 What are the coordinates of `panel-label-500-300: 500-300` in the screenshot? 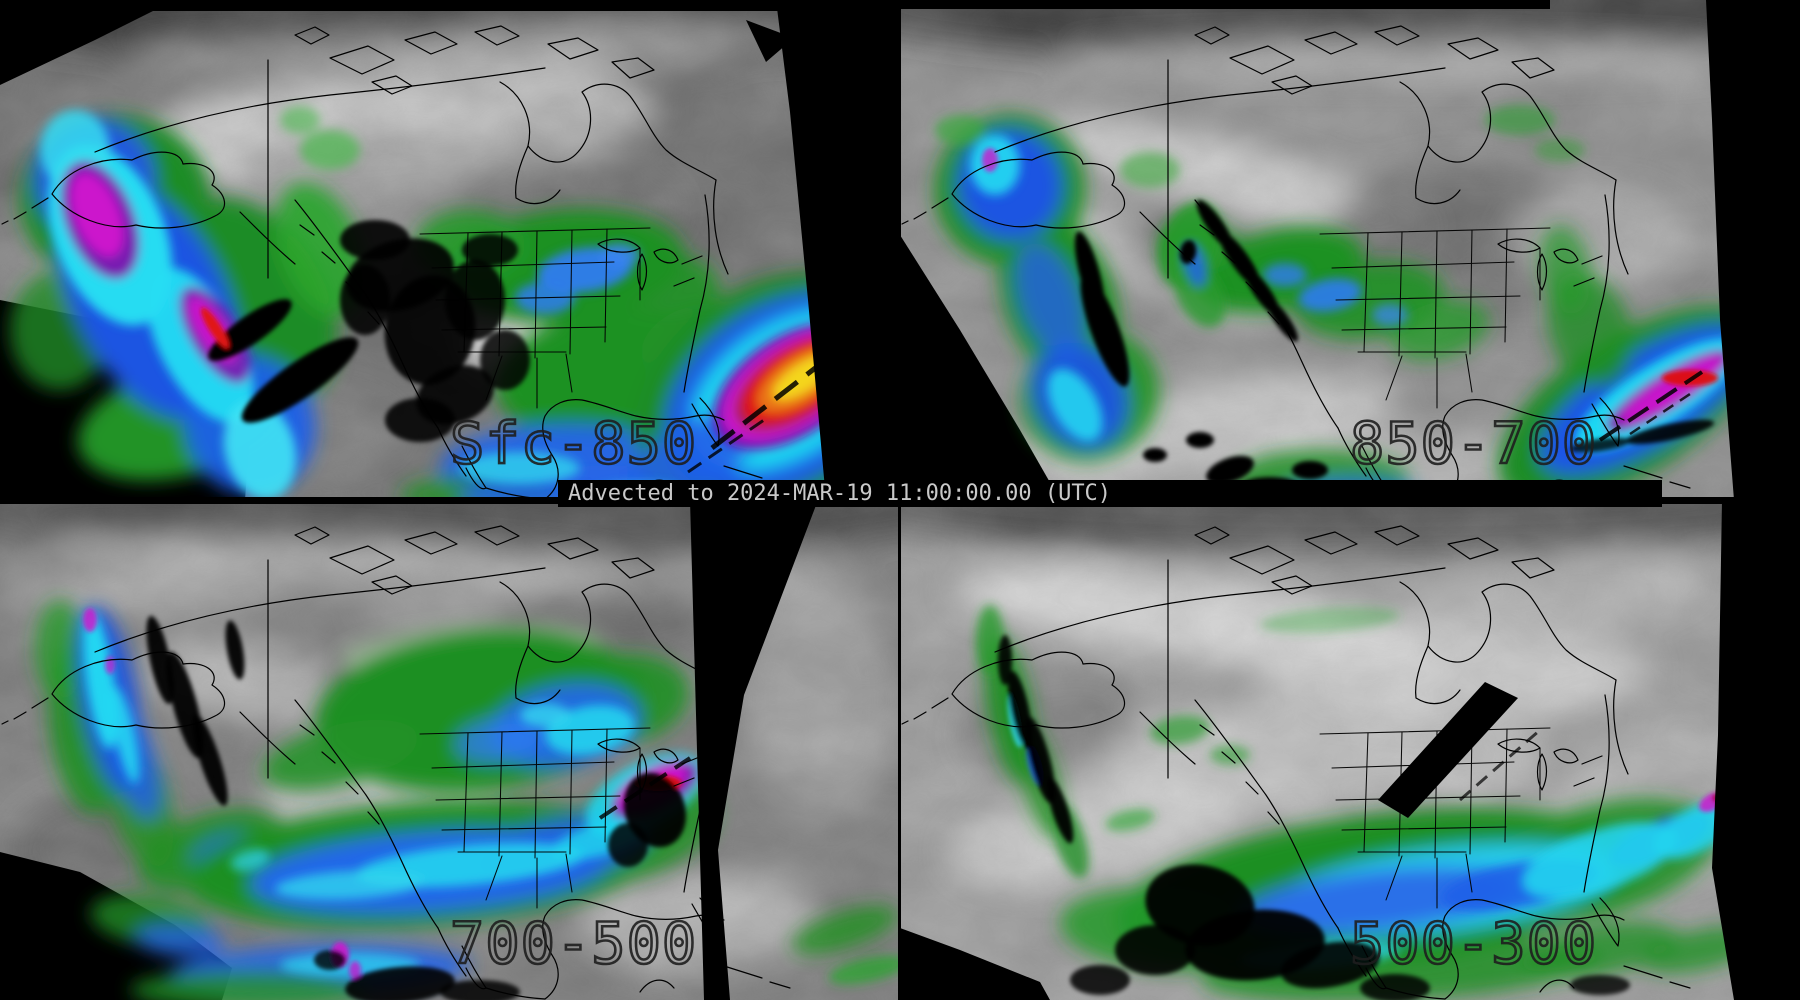 It's located at (1473, 944).